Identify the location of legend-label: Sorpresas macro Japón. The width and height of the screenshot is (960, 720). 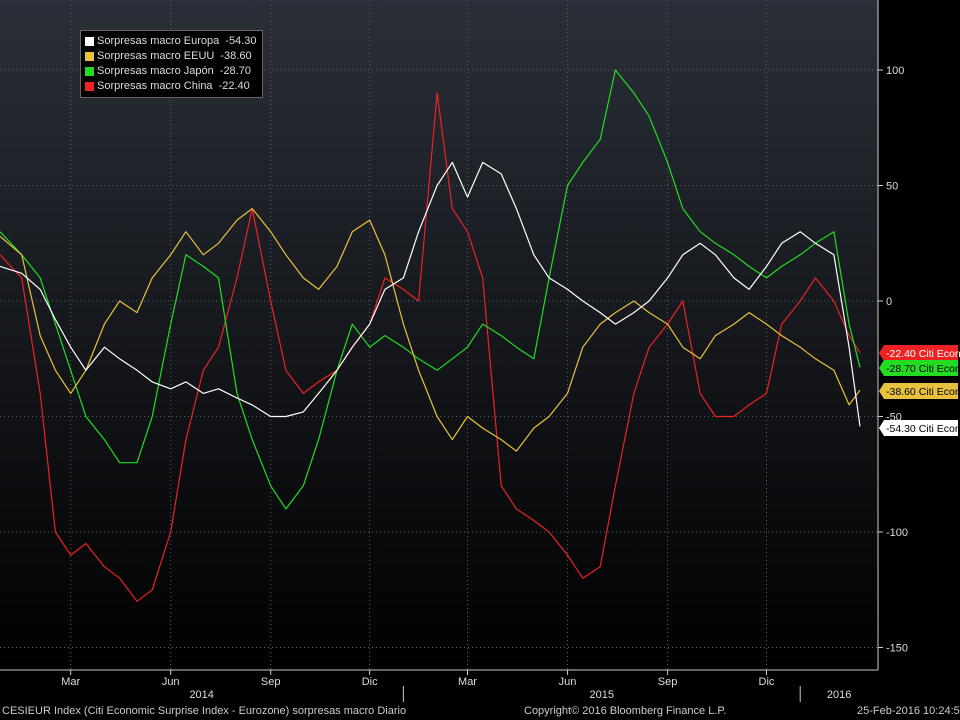
(155, 71).